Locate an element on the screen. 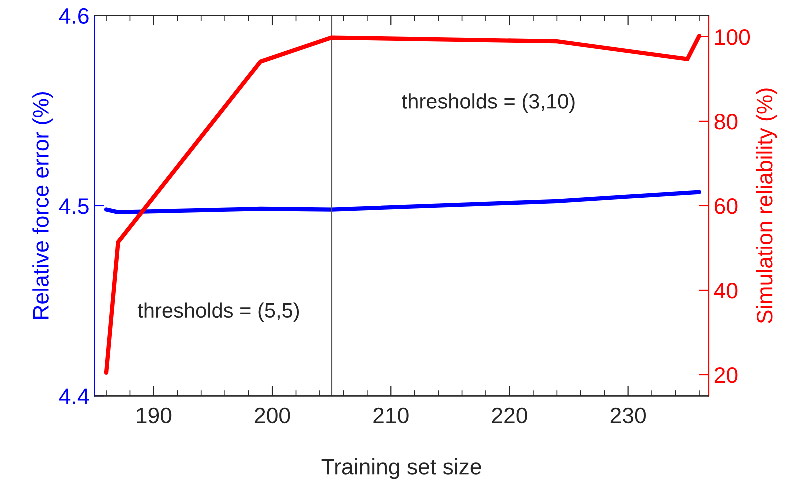  y2-axis-title: Simulation reliability (%) is located at coordinates (767, 206).